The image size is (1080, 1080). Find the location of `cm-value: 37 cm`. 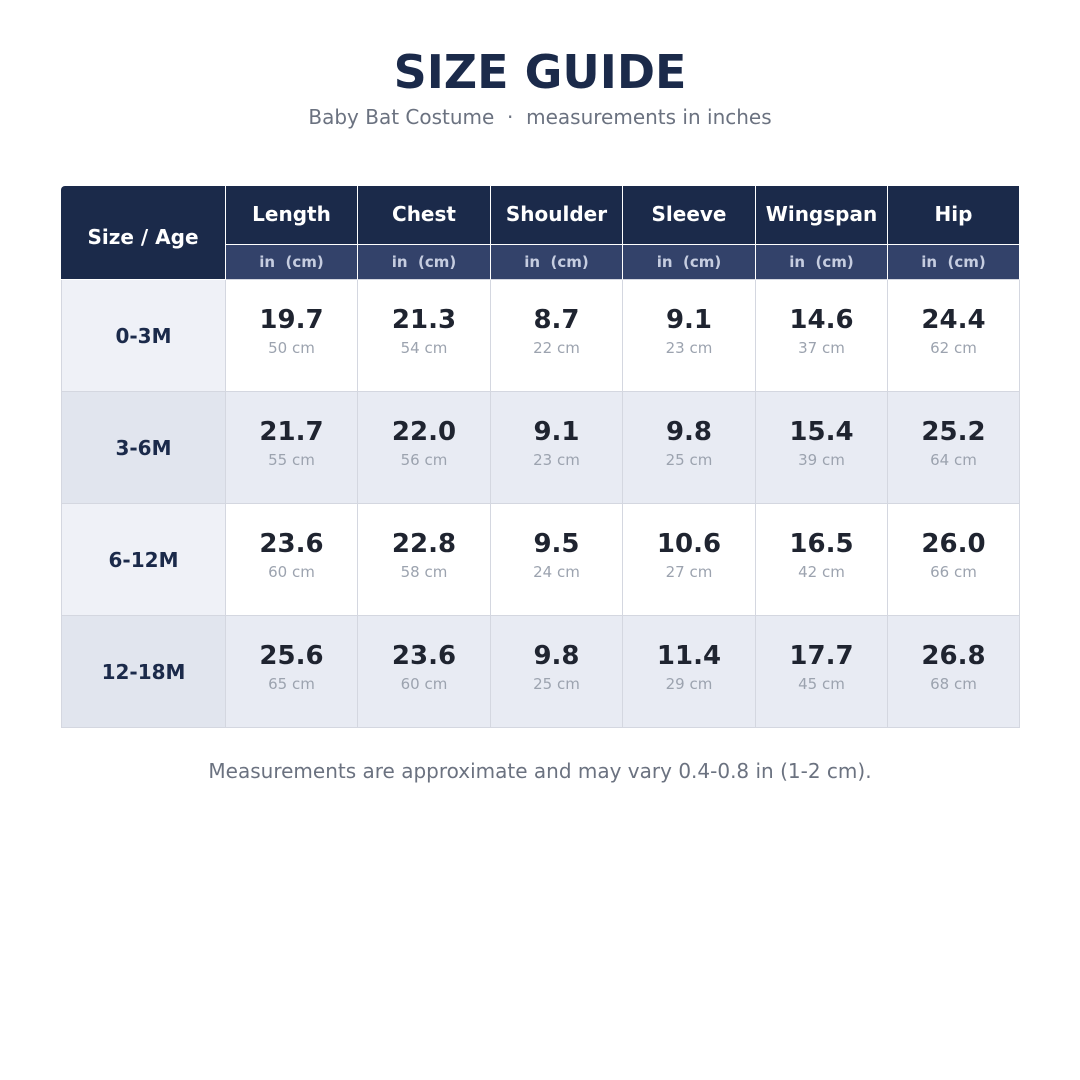

cm-value: 37 cm is located at coordinates (821, 347).